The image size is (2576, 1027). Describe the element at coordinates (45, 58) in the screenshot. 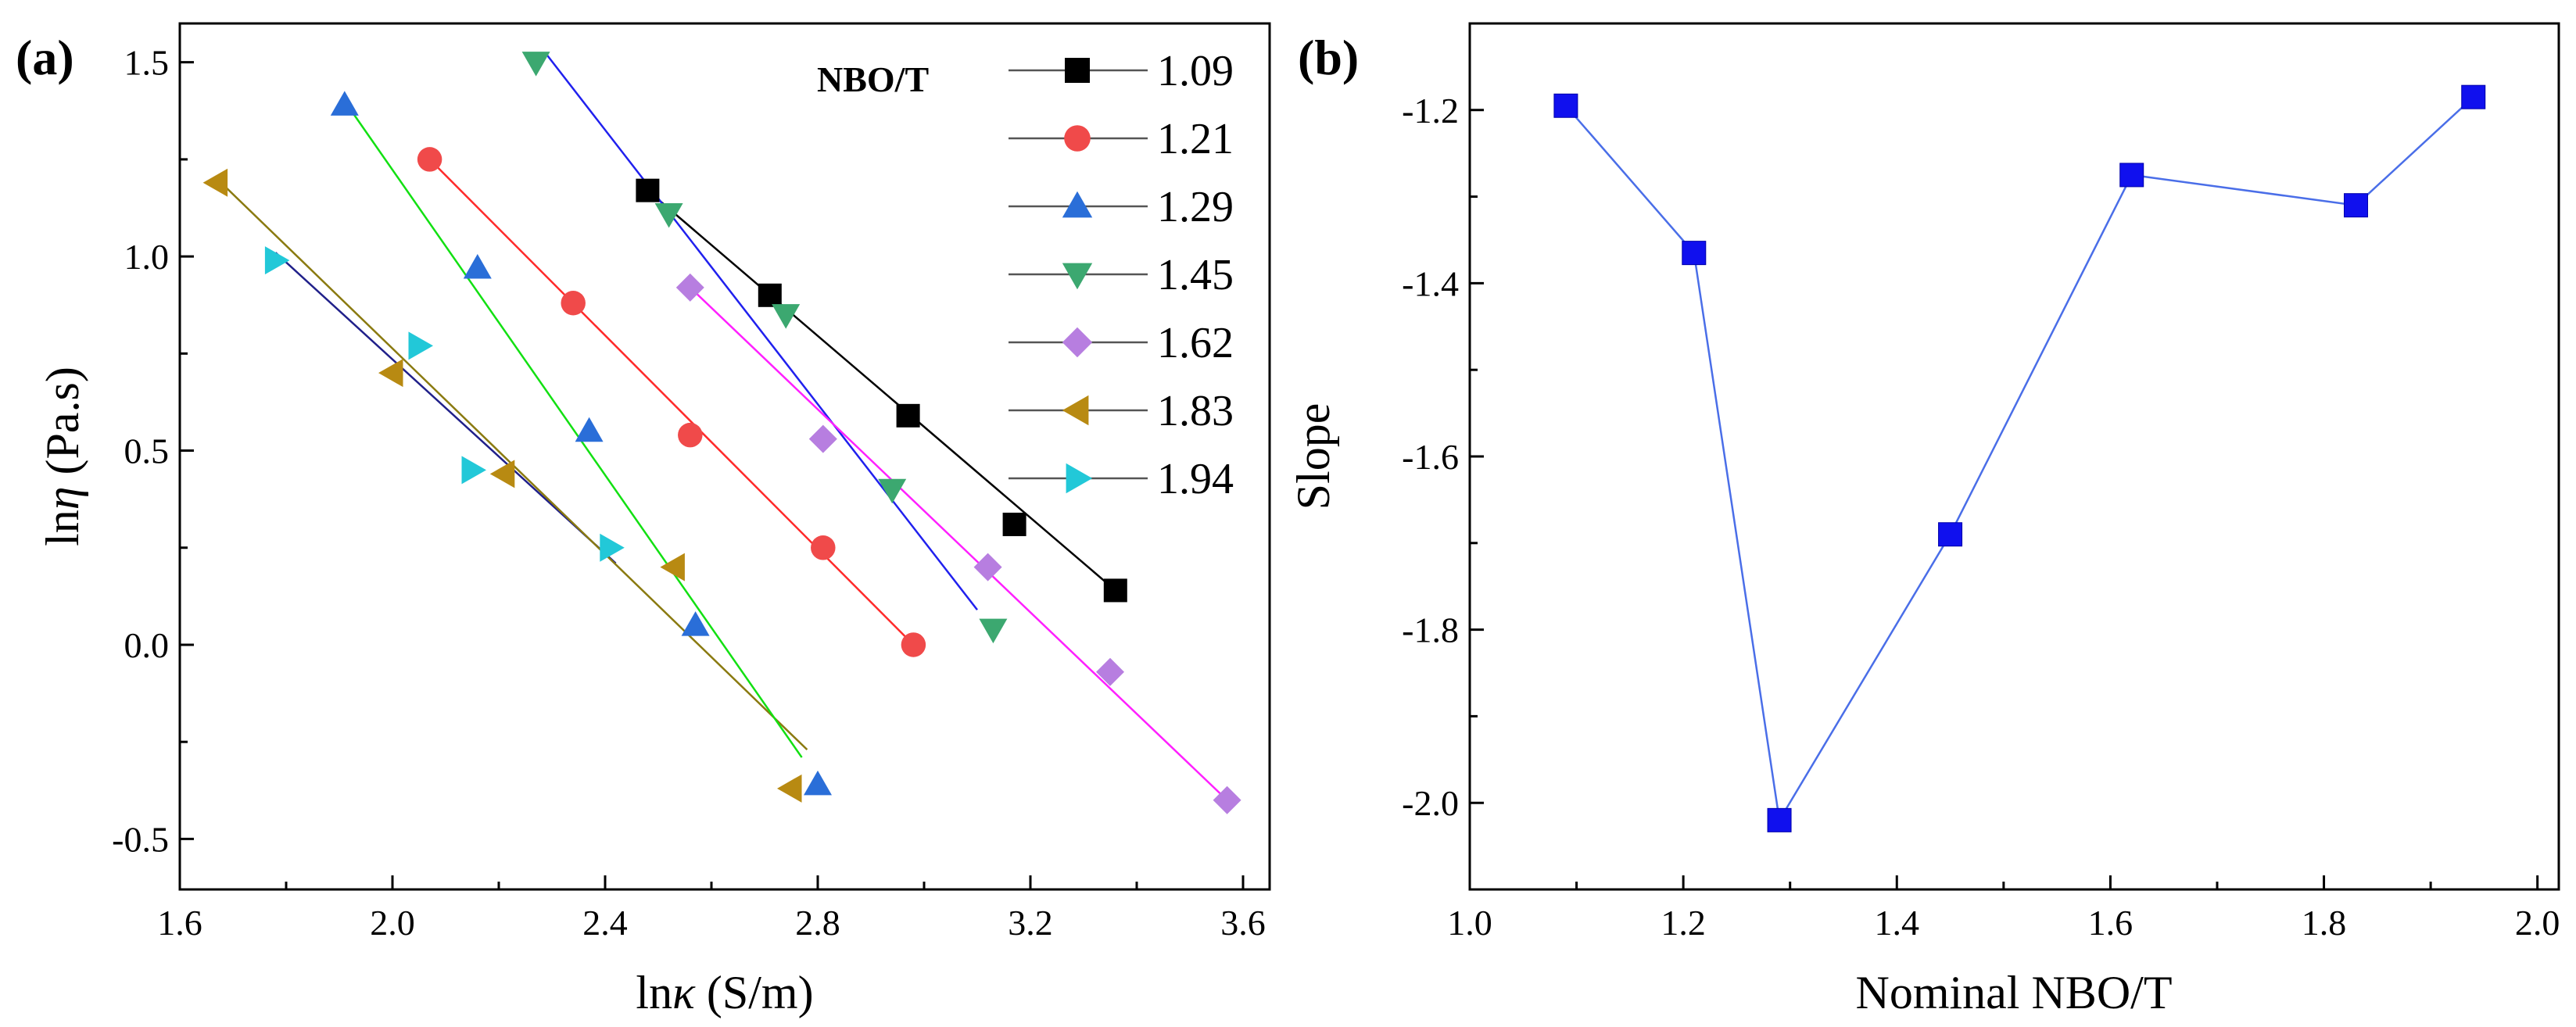

I see `panel-a-label: (a)` at that location.